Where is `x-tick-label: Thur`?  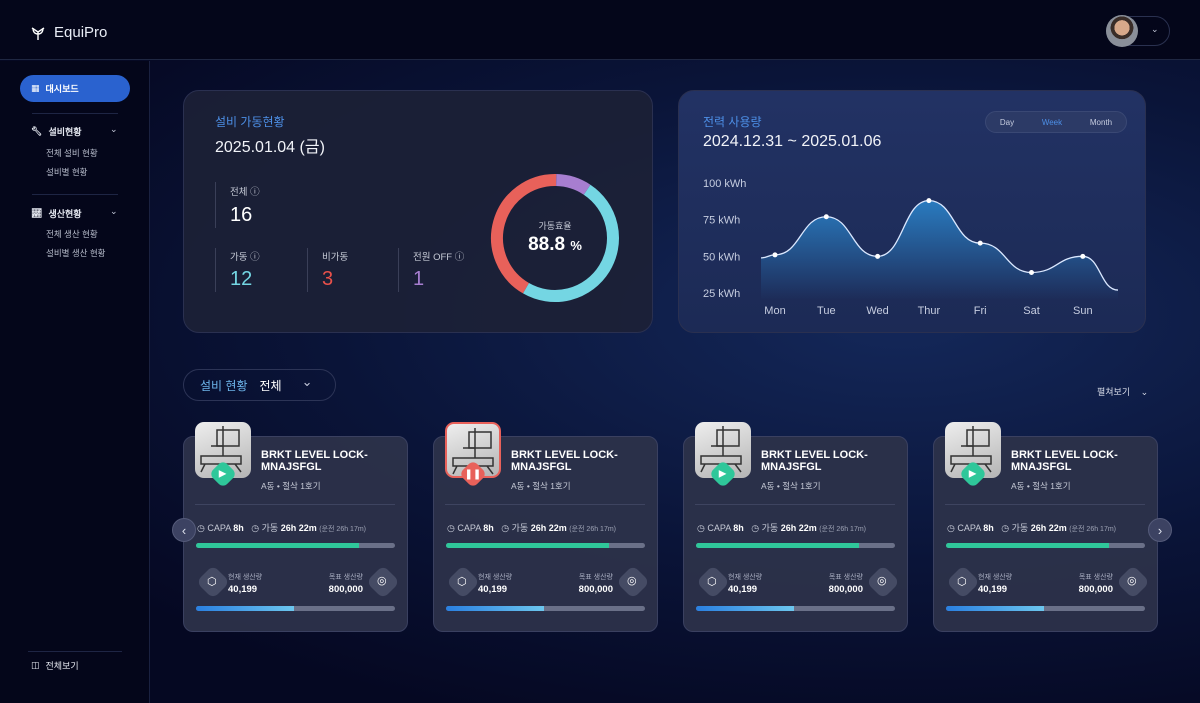 x-tick-label: Thur is located at coordinates (929, 311).